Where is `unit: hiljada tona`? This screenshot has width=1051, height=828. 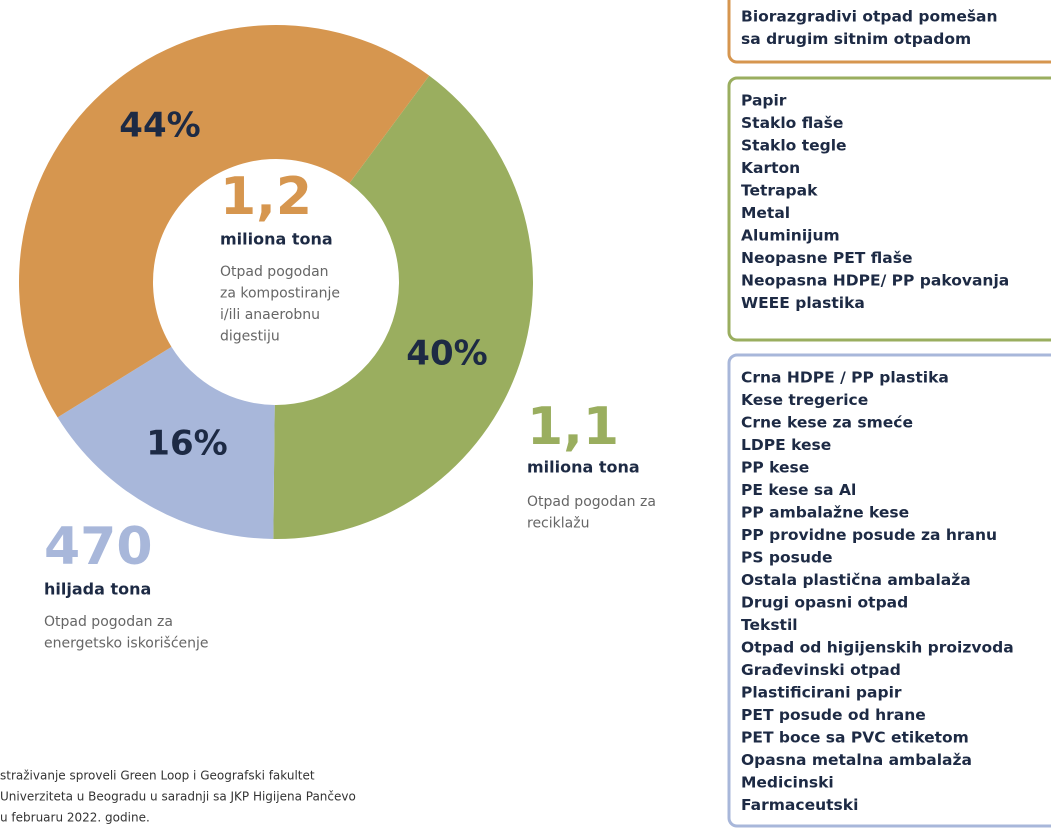 unit: hiljada tona is located at coordinates (97, 589).